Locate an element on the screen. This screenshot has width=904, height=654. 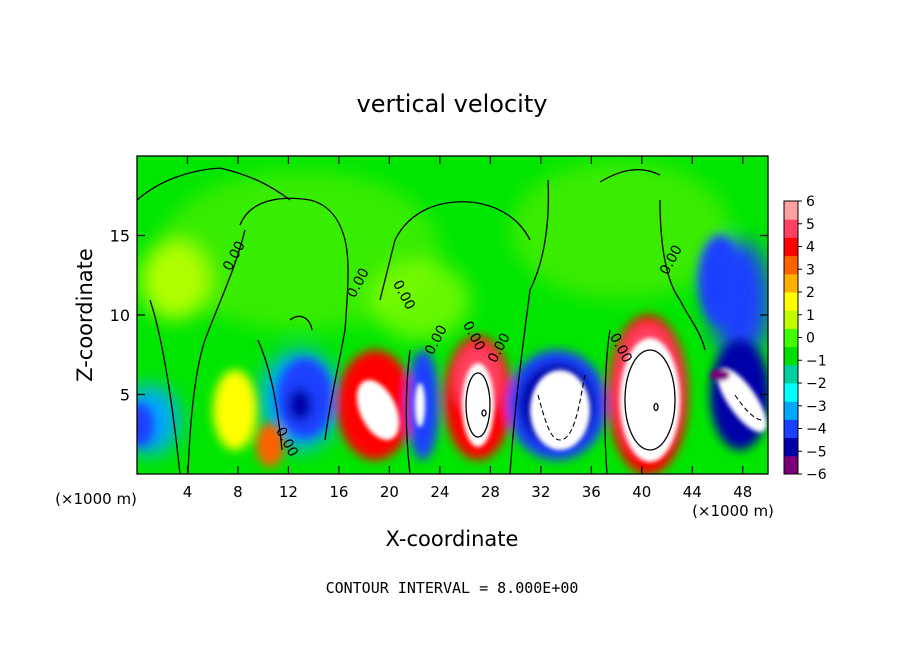
chart-title: vertical velocity is located at coordinates (452, 104).